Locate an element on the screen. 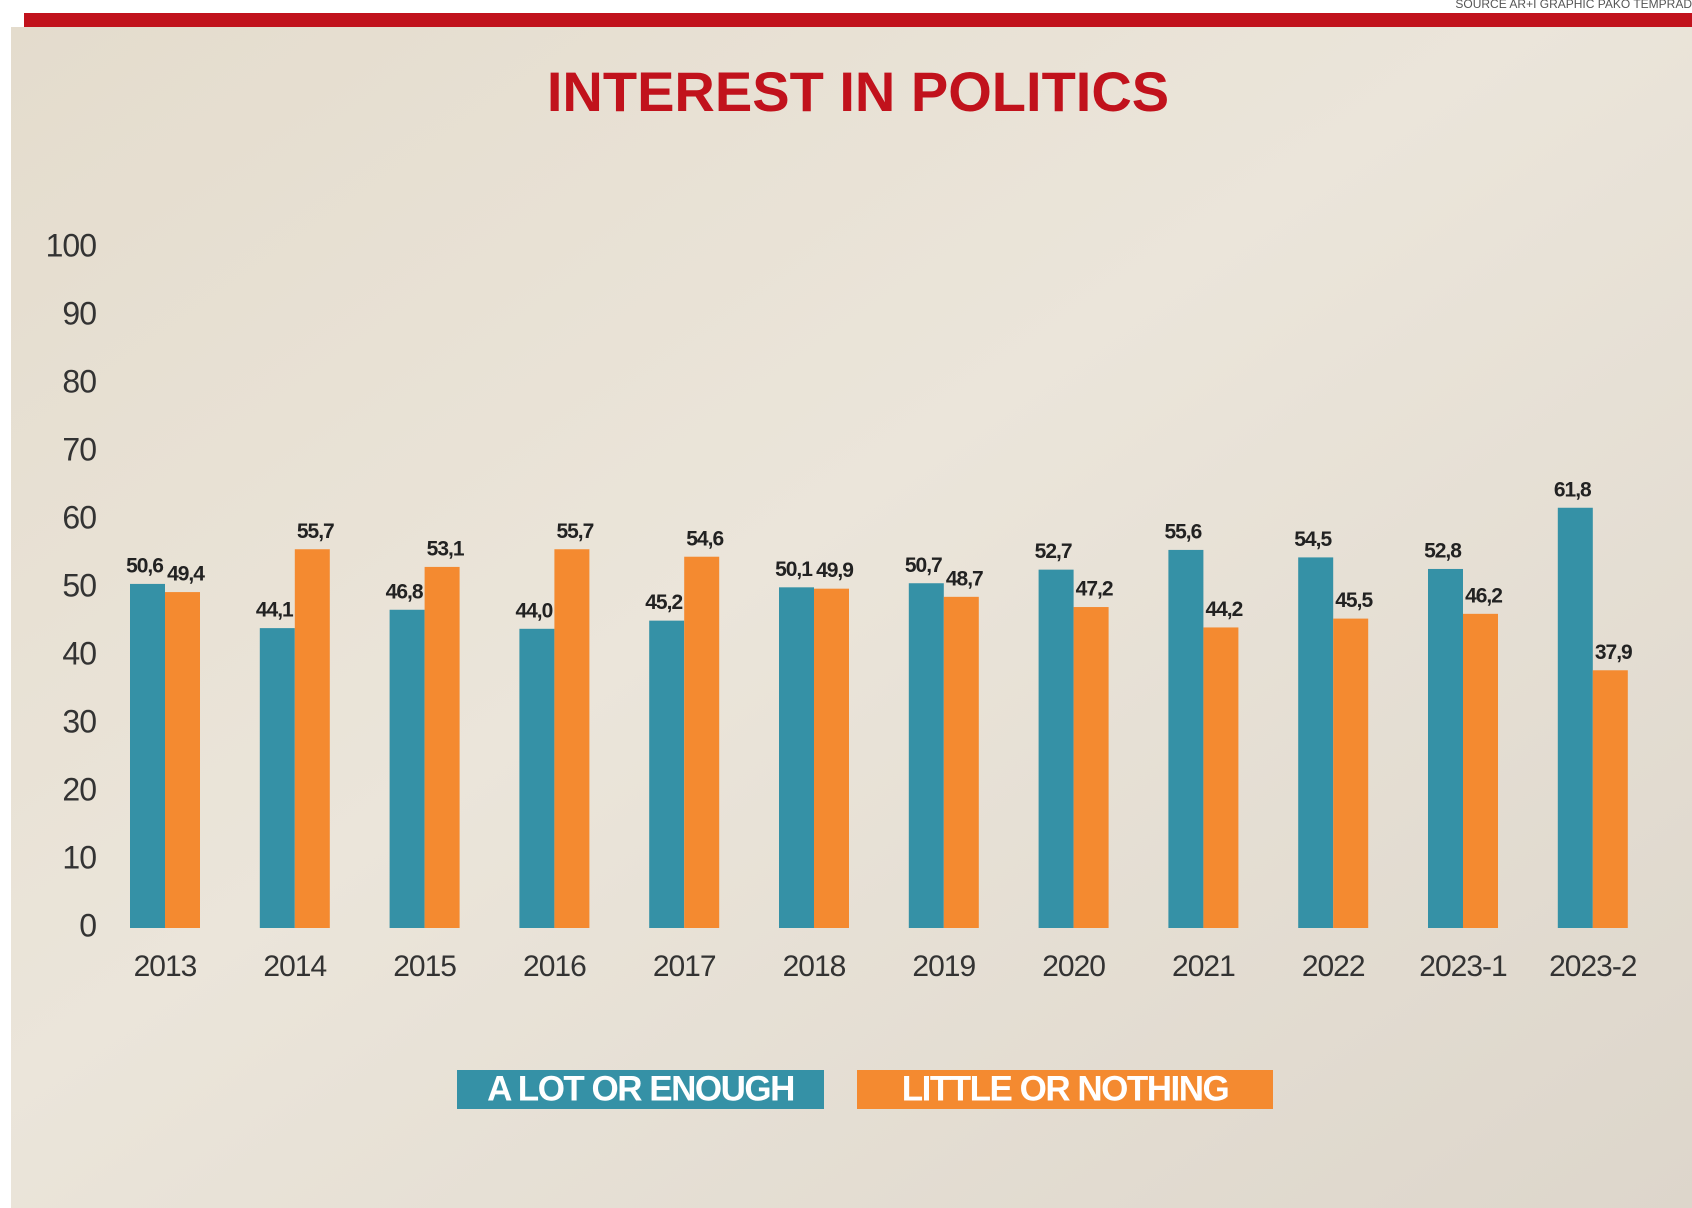 This screenshot has height=1208, width=1692. value-label: 55,6 is located at coordinates (1182, 531).